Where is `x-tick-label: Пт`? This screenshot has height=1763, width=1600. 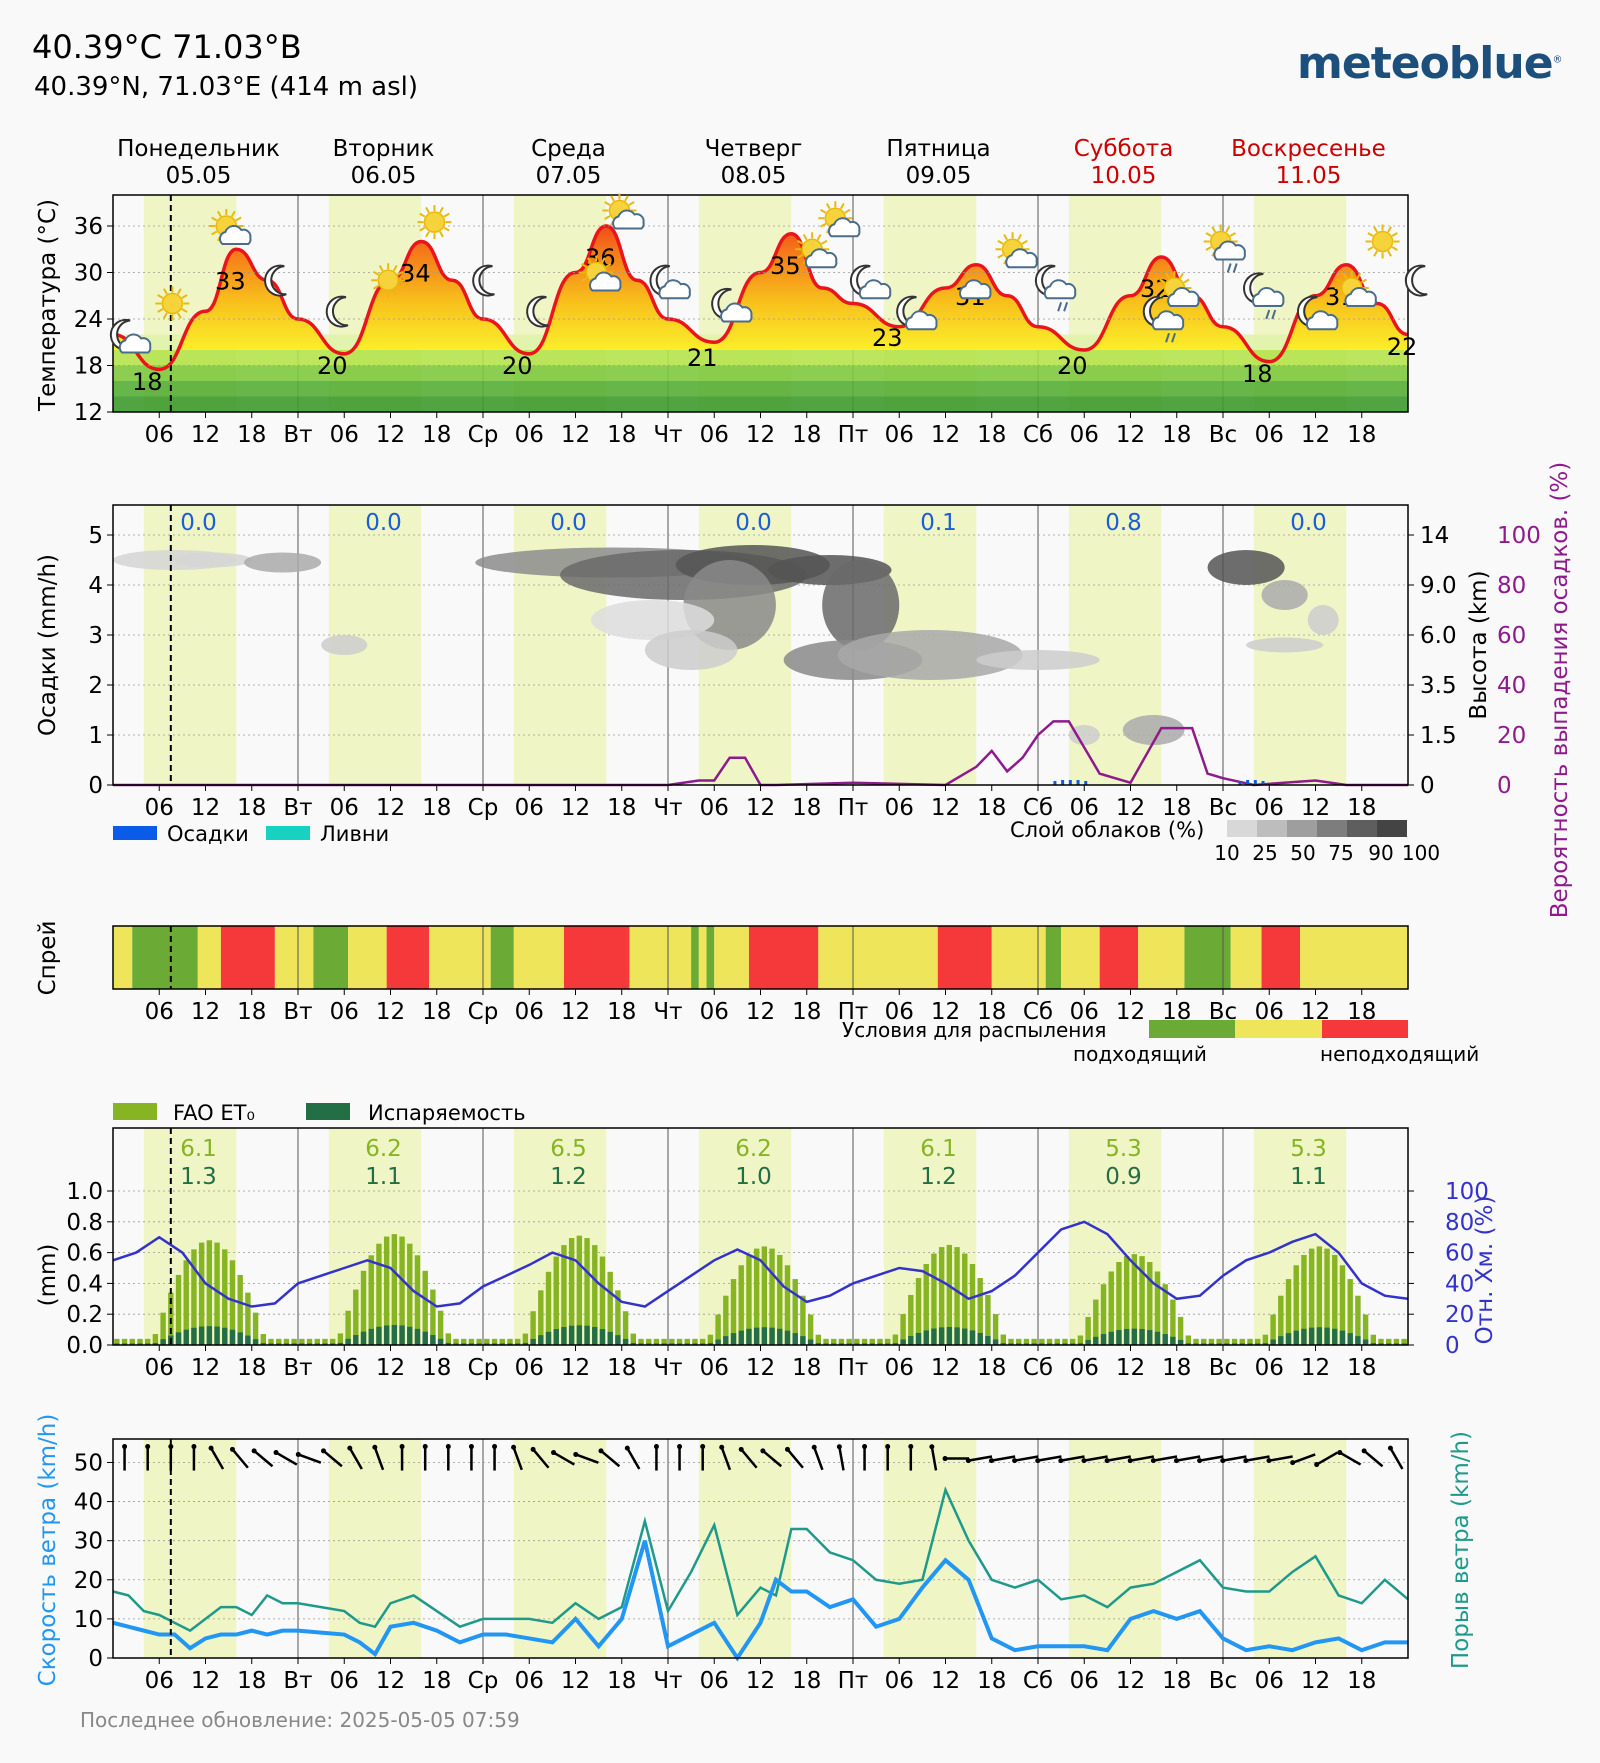 x-tick-label: Пт is located at coordinates (853, 808).